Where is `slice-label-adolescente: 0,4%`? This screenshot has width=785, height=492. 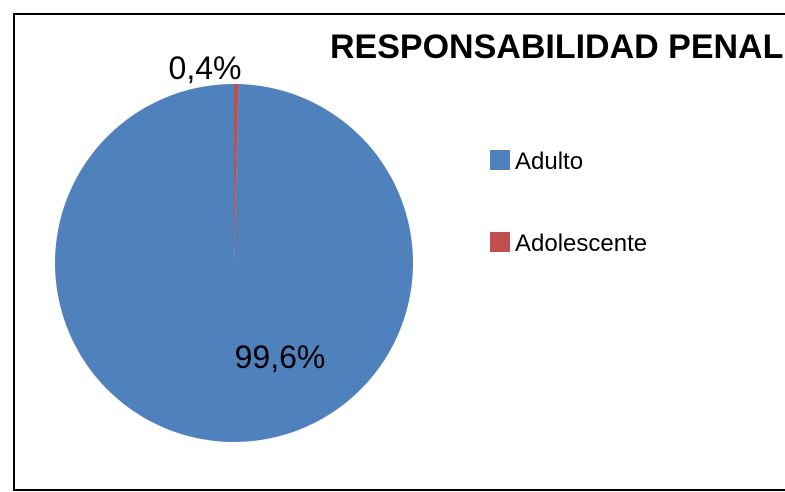 slice-label-adolescente: 0,4% is located at coordinates (205, 68).